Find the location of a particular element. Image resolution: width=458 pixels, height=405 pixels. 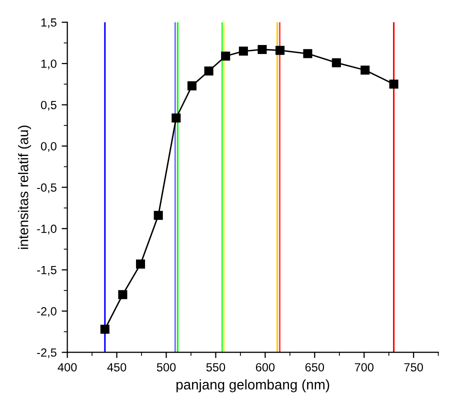

x-tick-label: 600 is located at coordinates (265, 367).